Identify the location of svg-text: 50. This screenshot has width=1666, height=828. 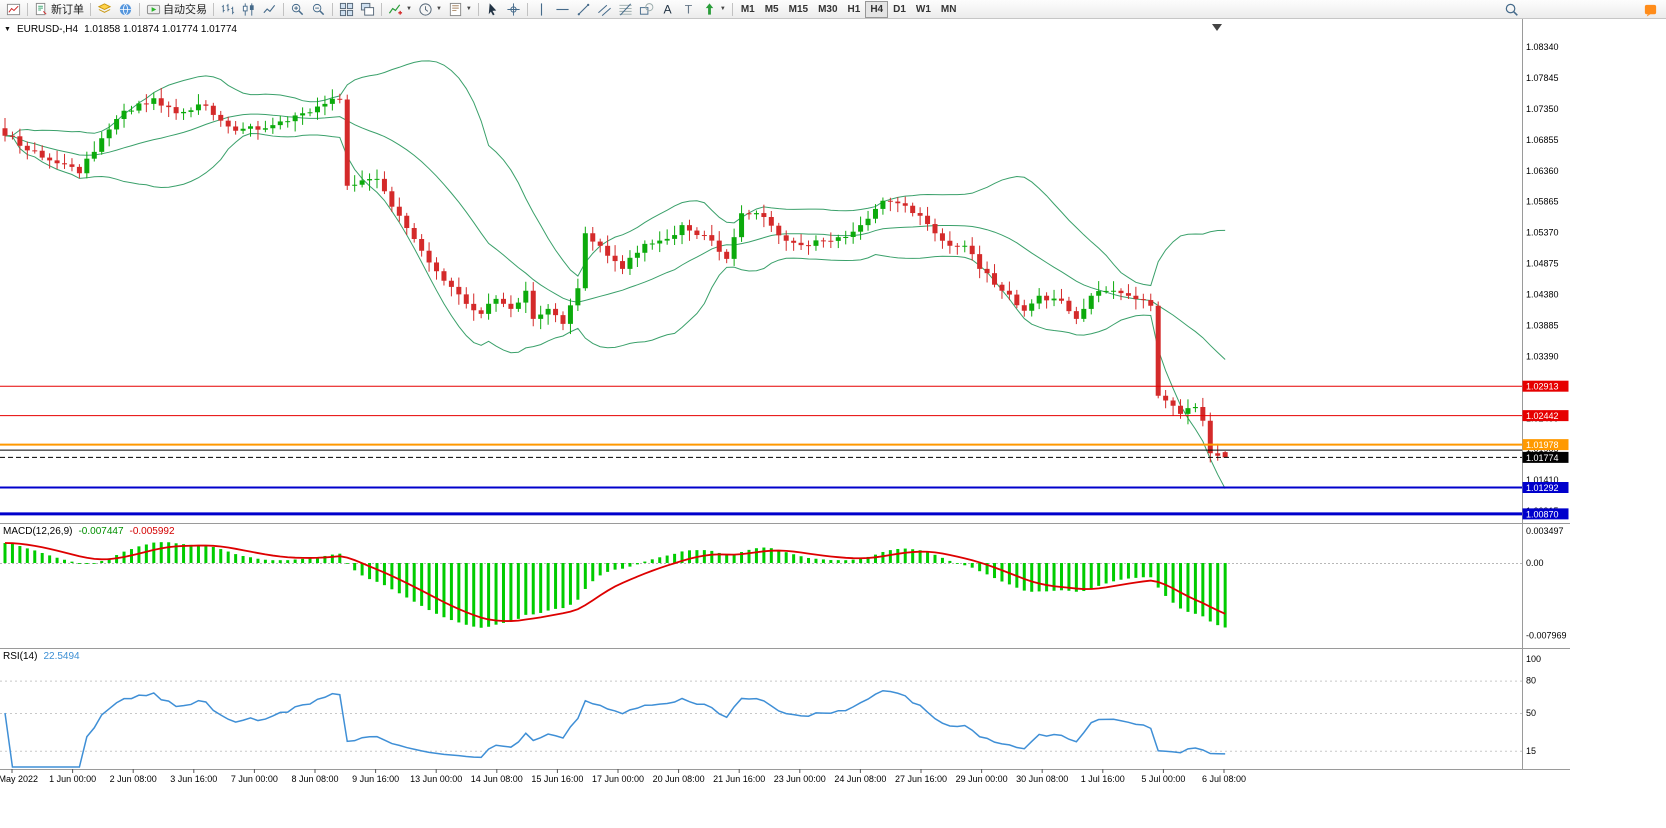
(1531, 713).